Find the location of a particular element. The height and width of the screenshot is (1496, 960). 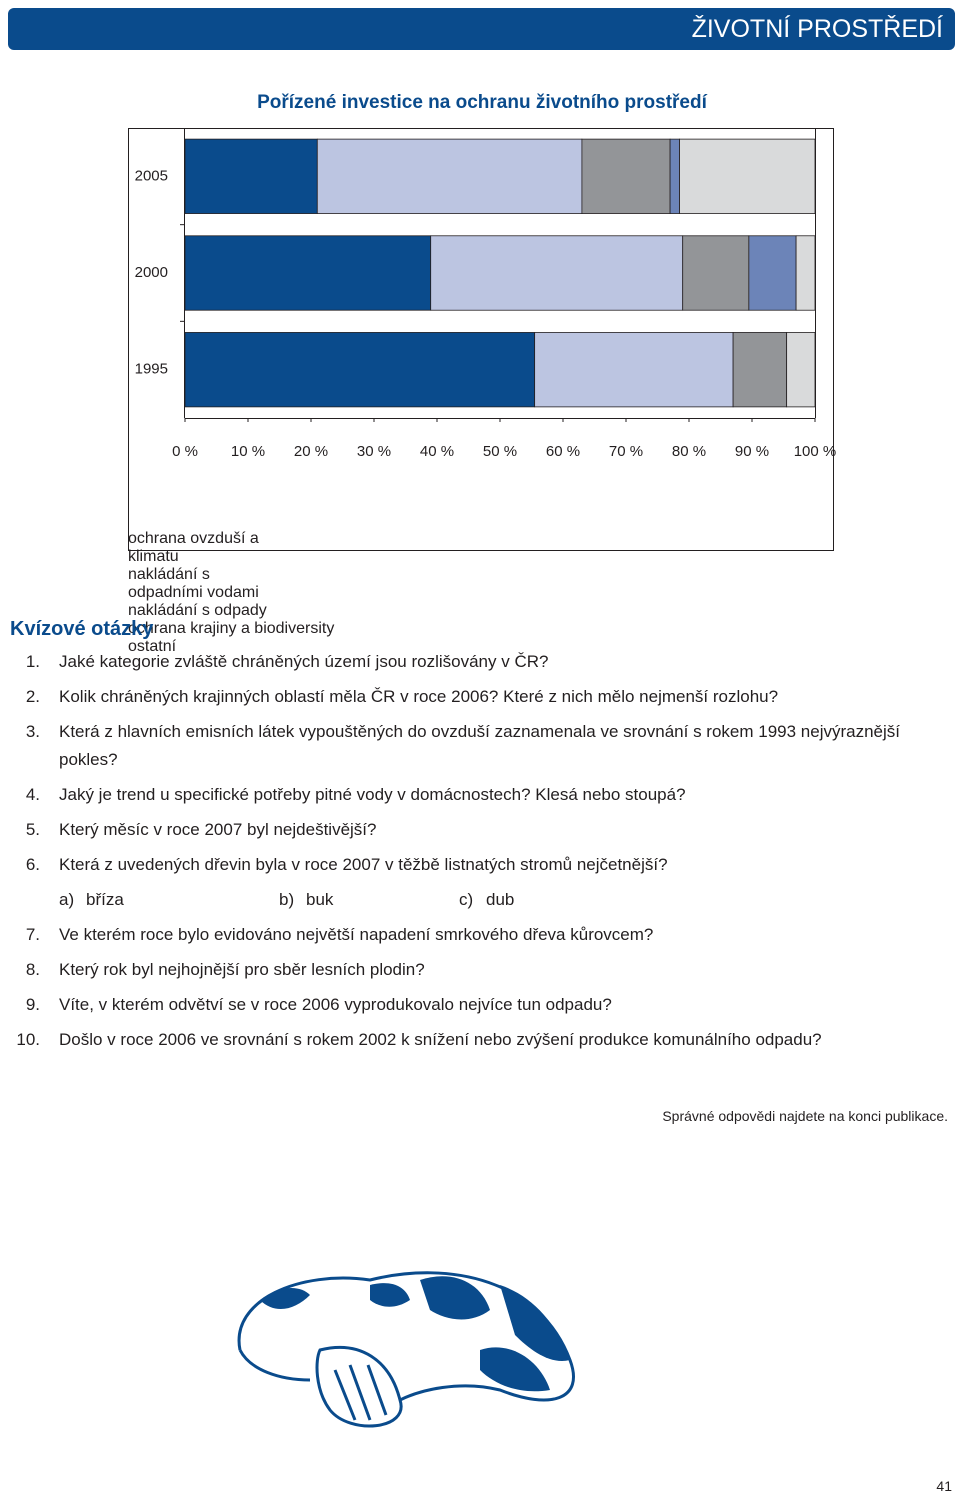

y-tick-label: 2000 is located at coordinates (151, 272).